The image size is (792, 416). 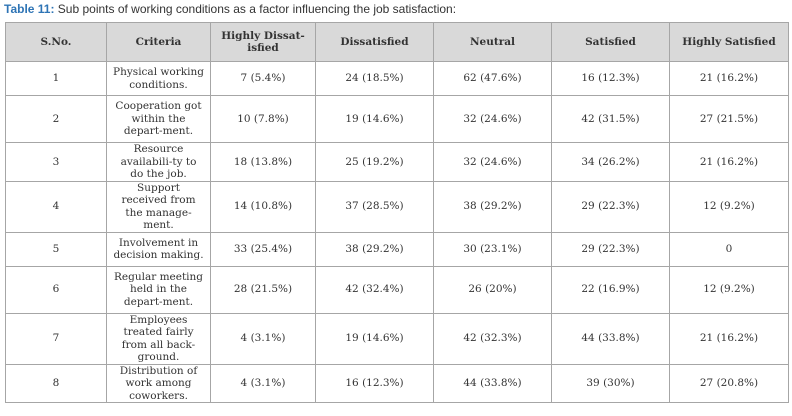 What do you see at coordinates (610, 162) in the screenshot?
I see `cell-satisfied: 34 (26.2%)` at bounding box center [610, 162].